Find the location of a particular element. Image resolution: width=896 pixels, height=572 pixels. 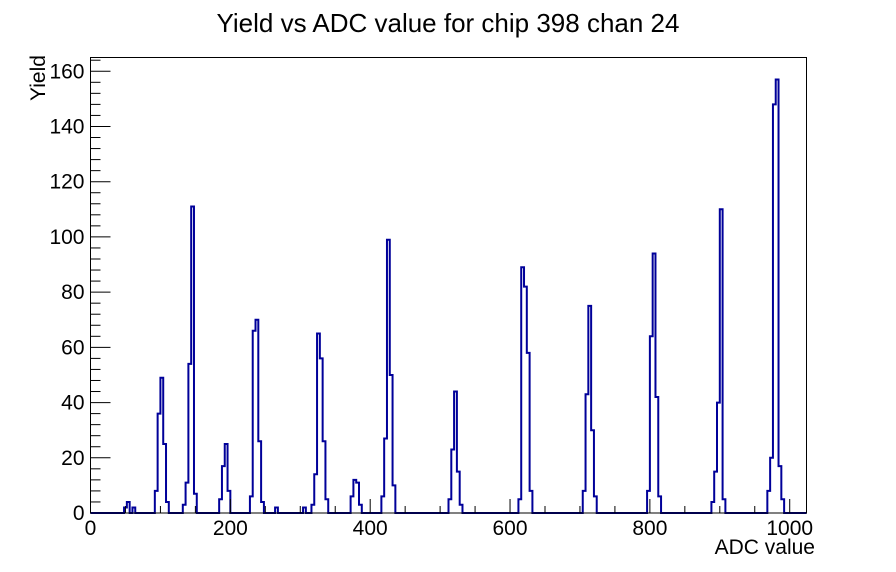

svg-text: 40 is located at coordinates (72, 403).